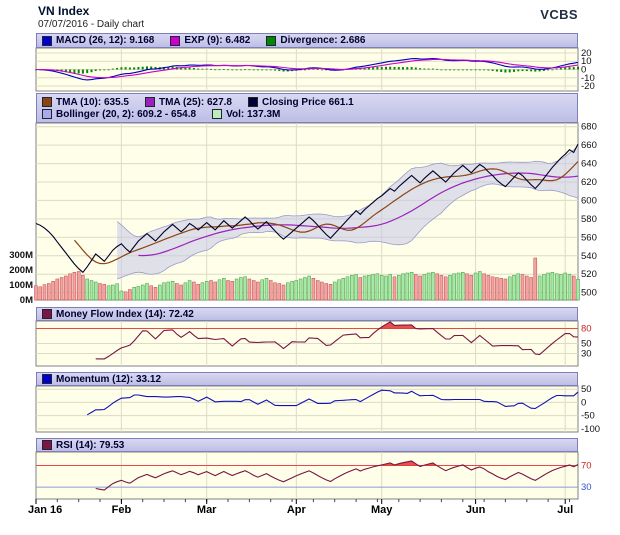 Image resolution: width=620 pixels, height=535 pixels. I want to click on mfi-line, so click(337, 340).